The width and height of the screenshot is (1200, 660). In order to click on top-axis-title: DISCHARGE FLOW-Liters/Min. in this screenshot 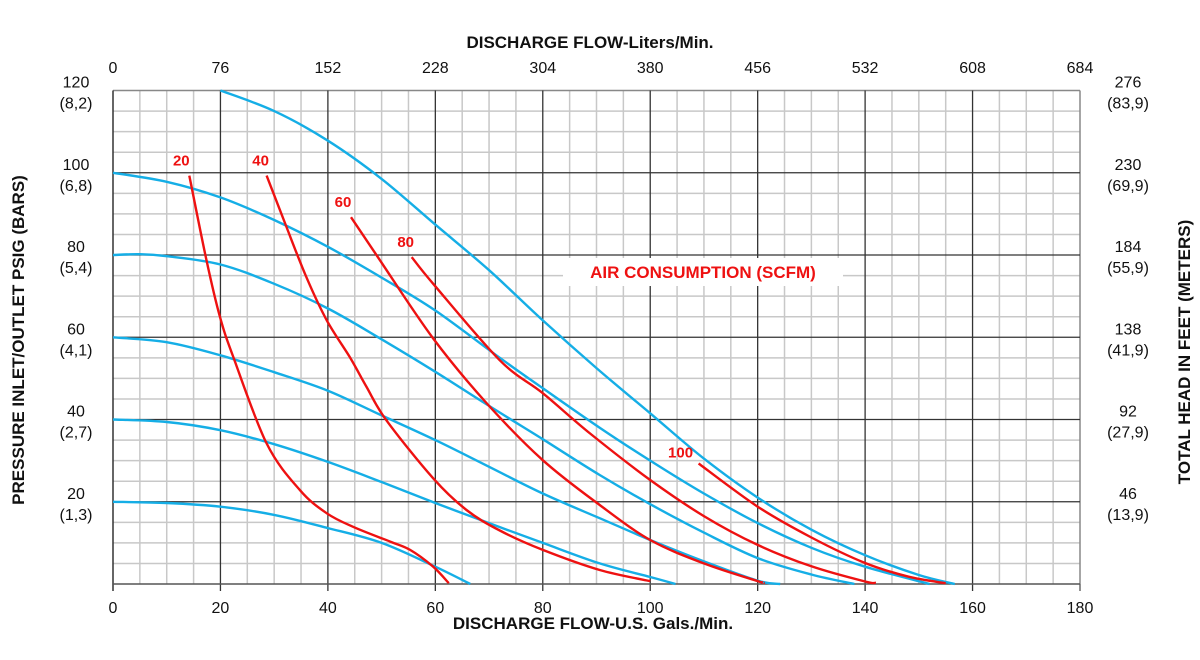, I will do `click(589, 42)`.